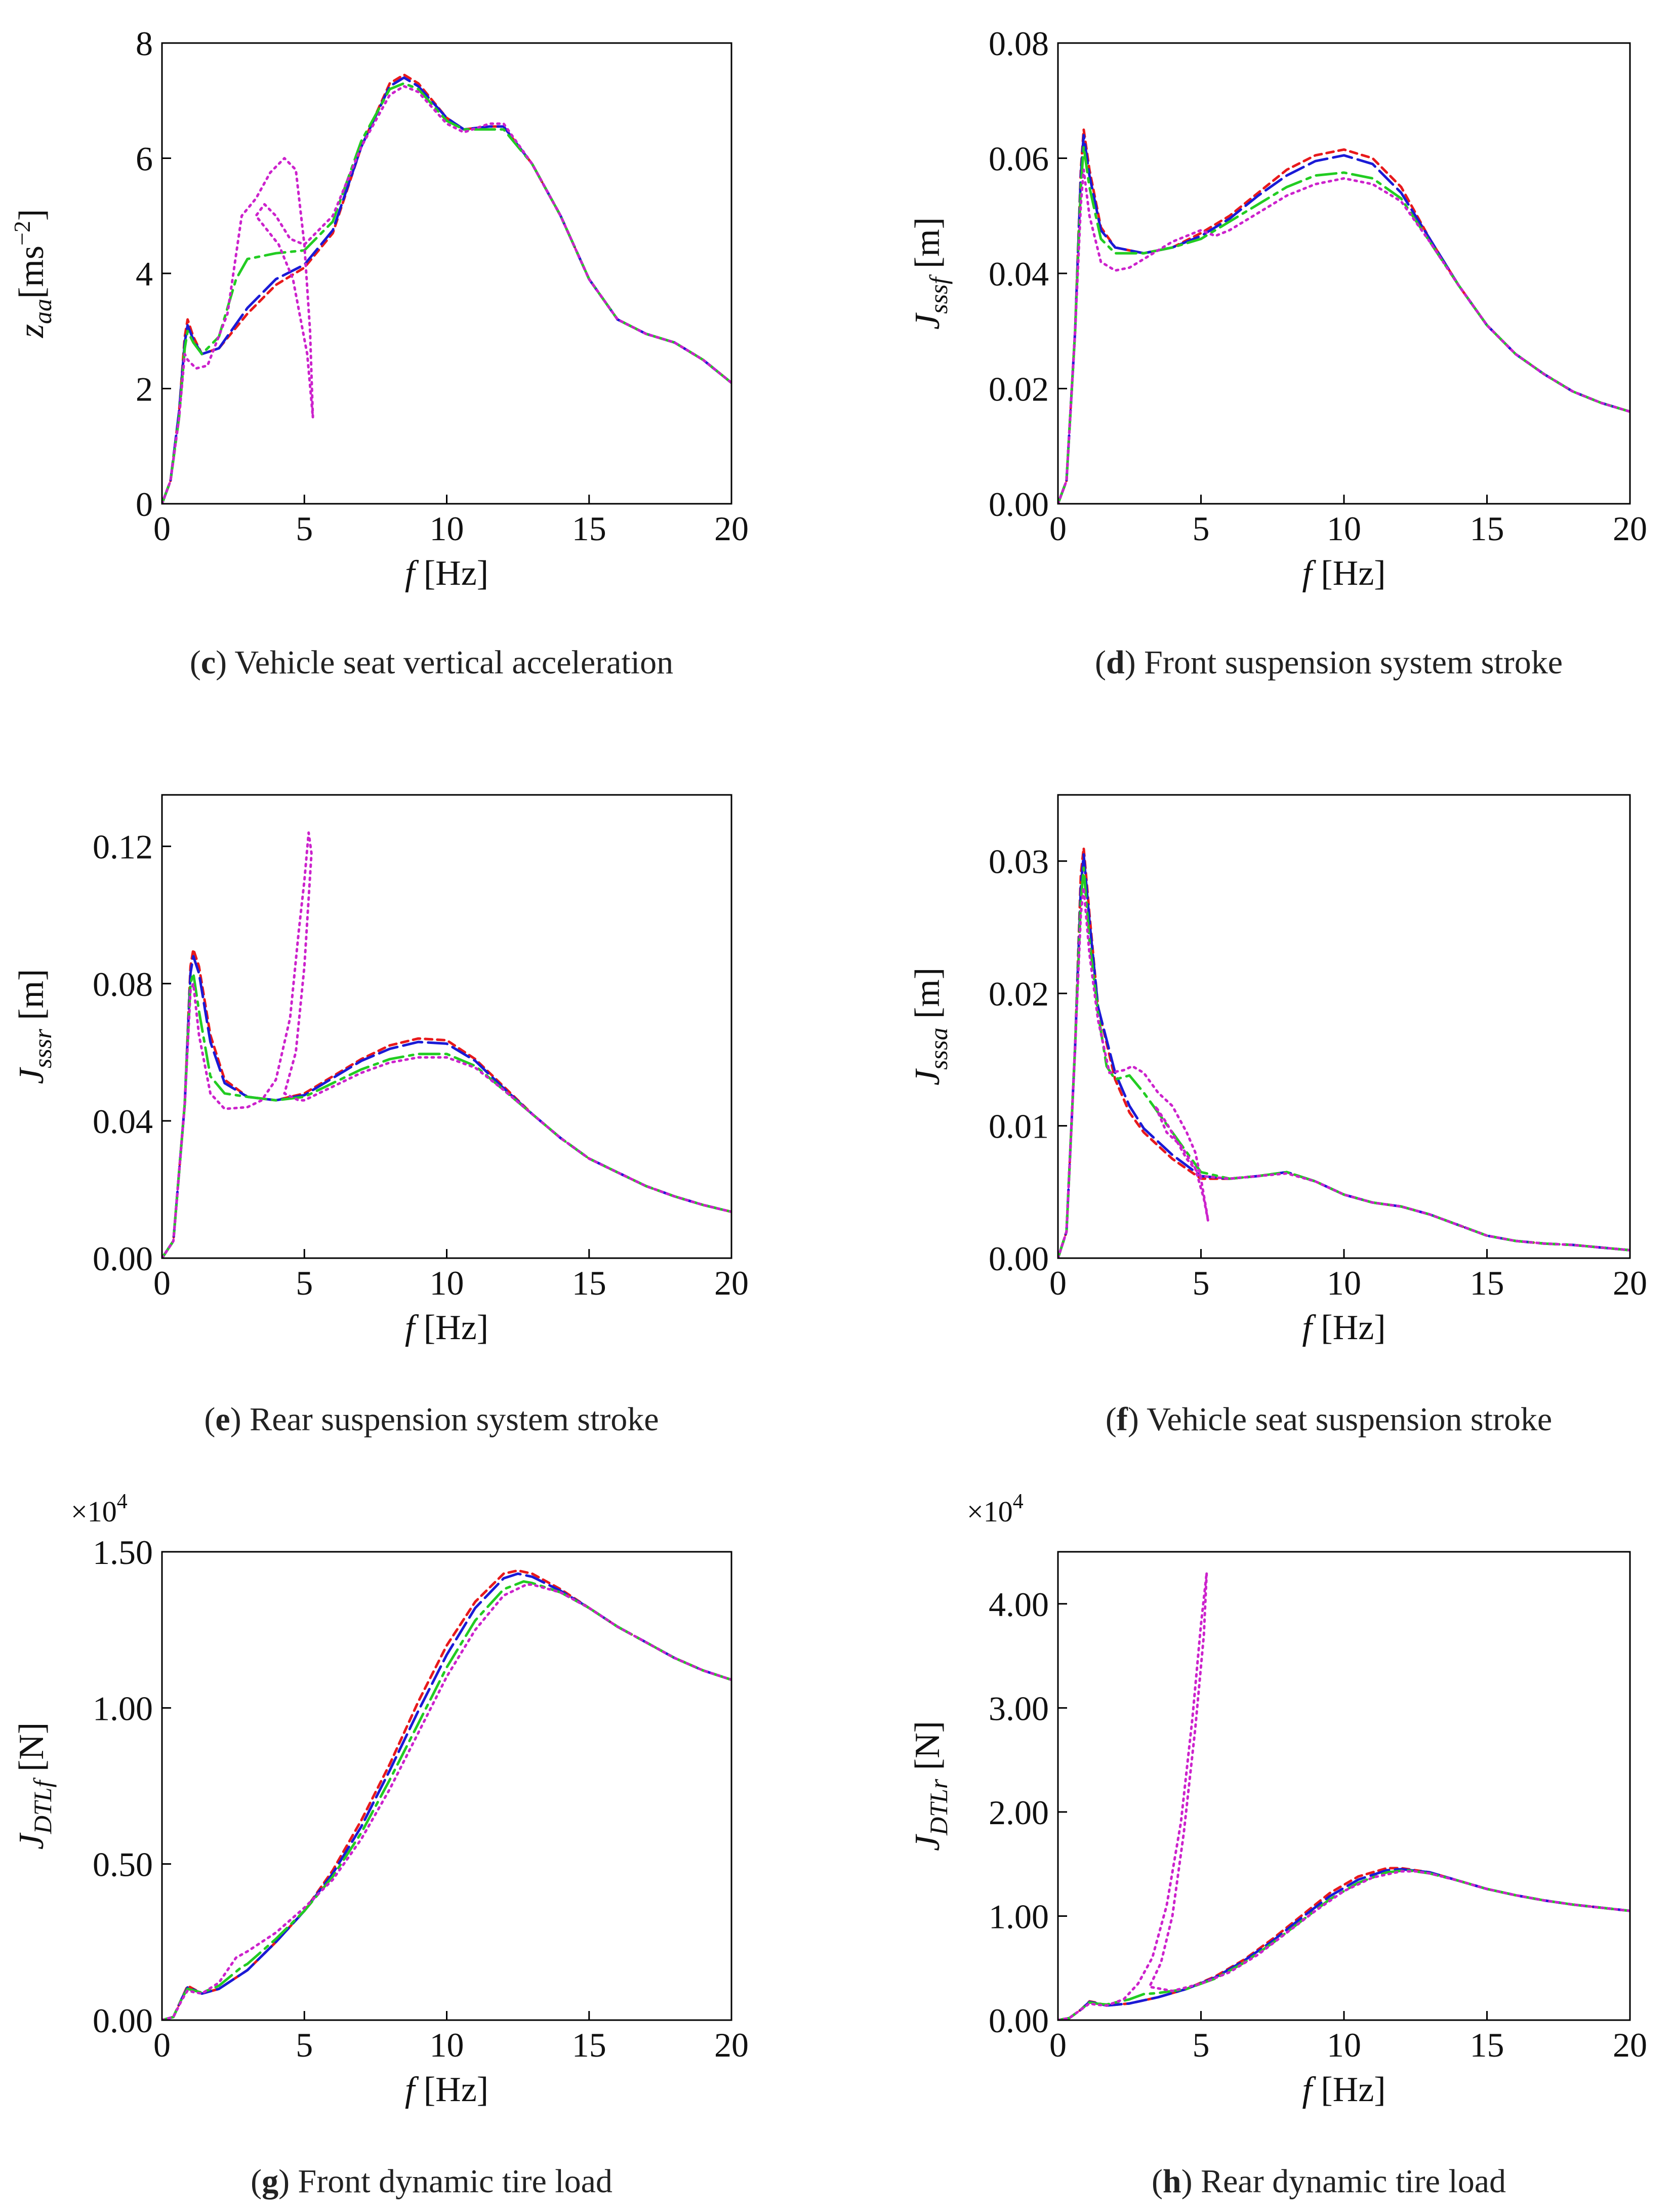  I want to click on chart-g-caption: (g) Front dynamic tire load, so click(432, 2181).